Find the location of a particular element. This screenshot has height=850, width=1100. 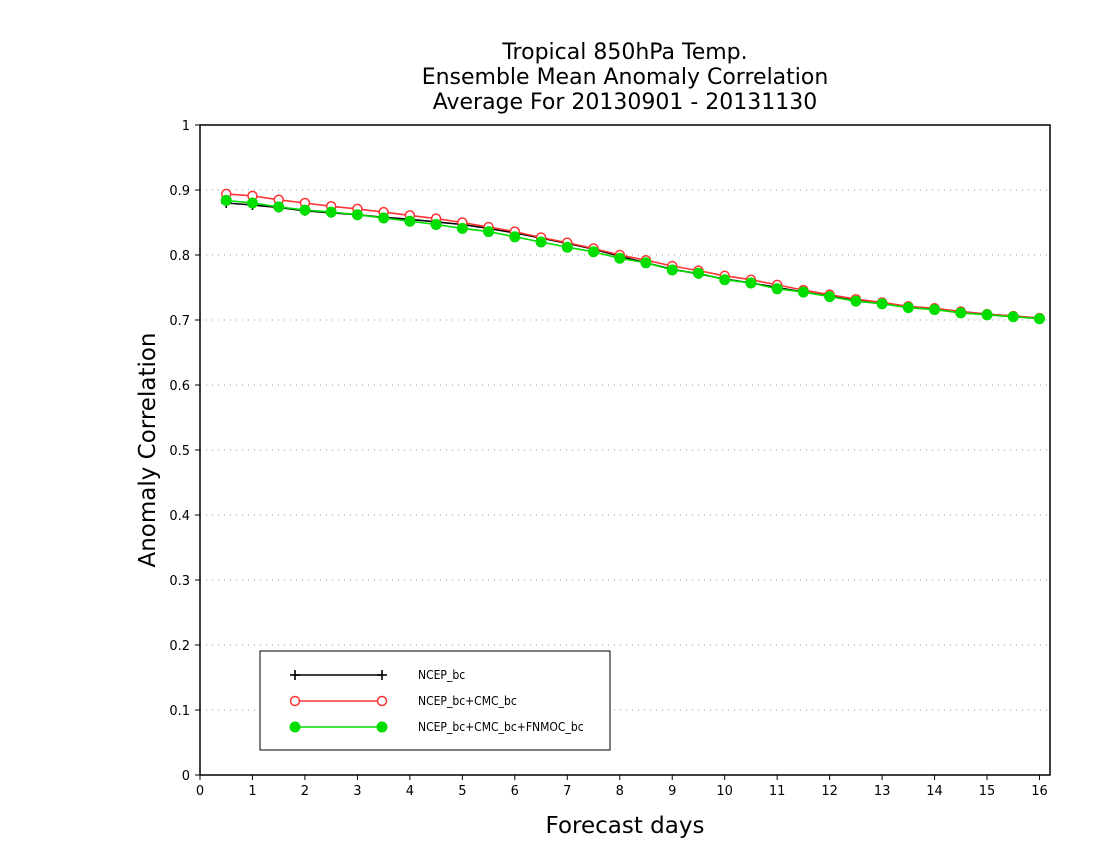

y-tick-label-3: 0.3 is located at coordinates (179, 581).